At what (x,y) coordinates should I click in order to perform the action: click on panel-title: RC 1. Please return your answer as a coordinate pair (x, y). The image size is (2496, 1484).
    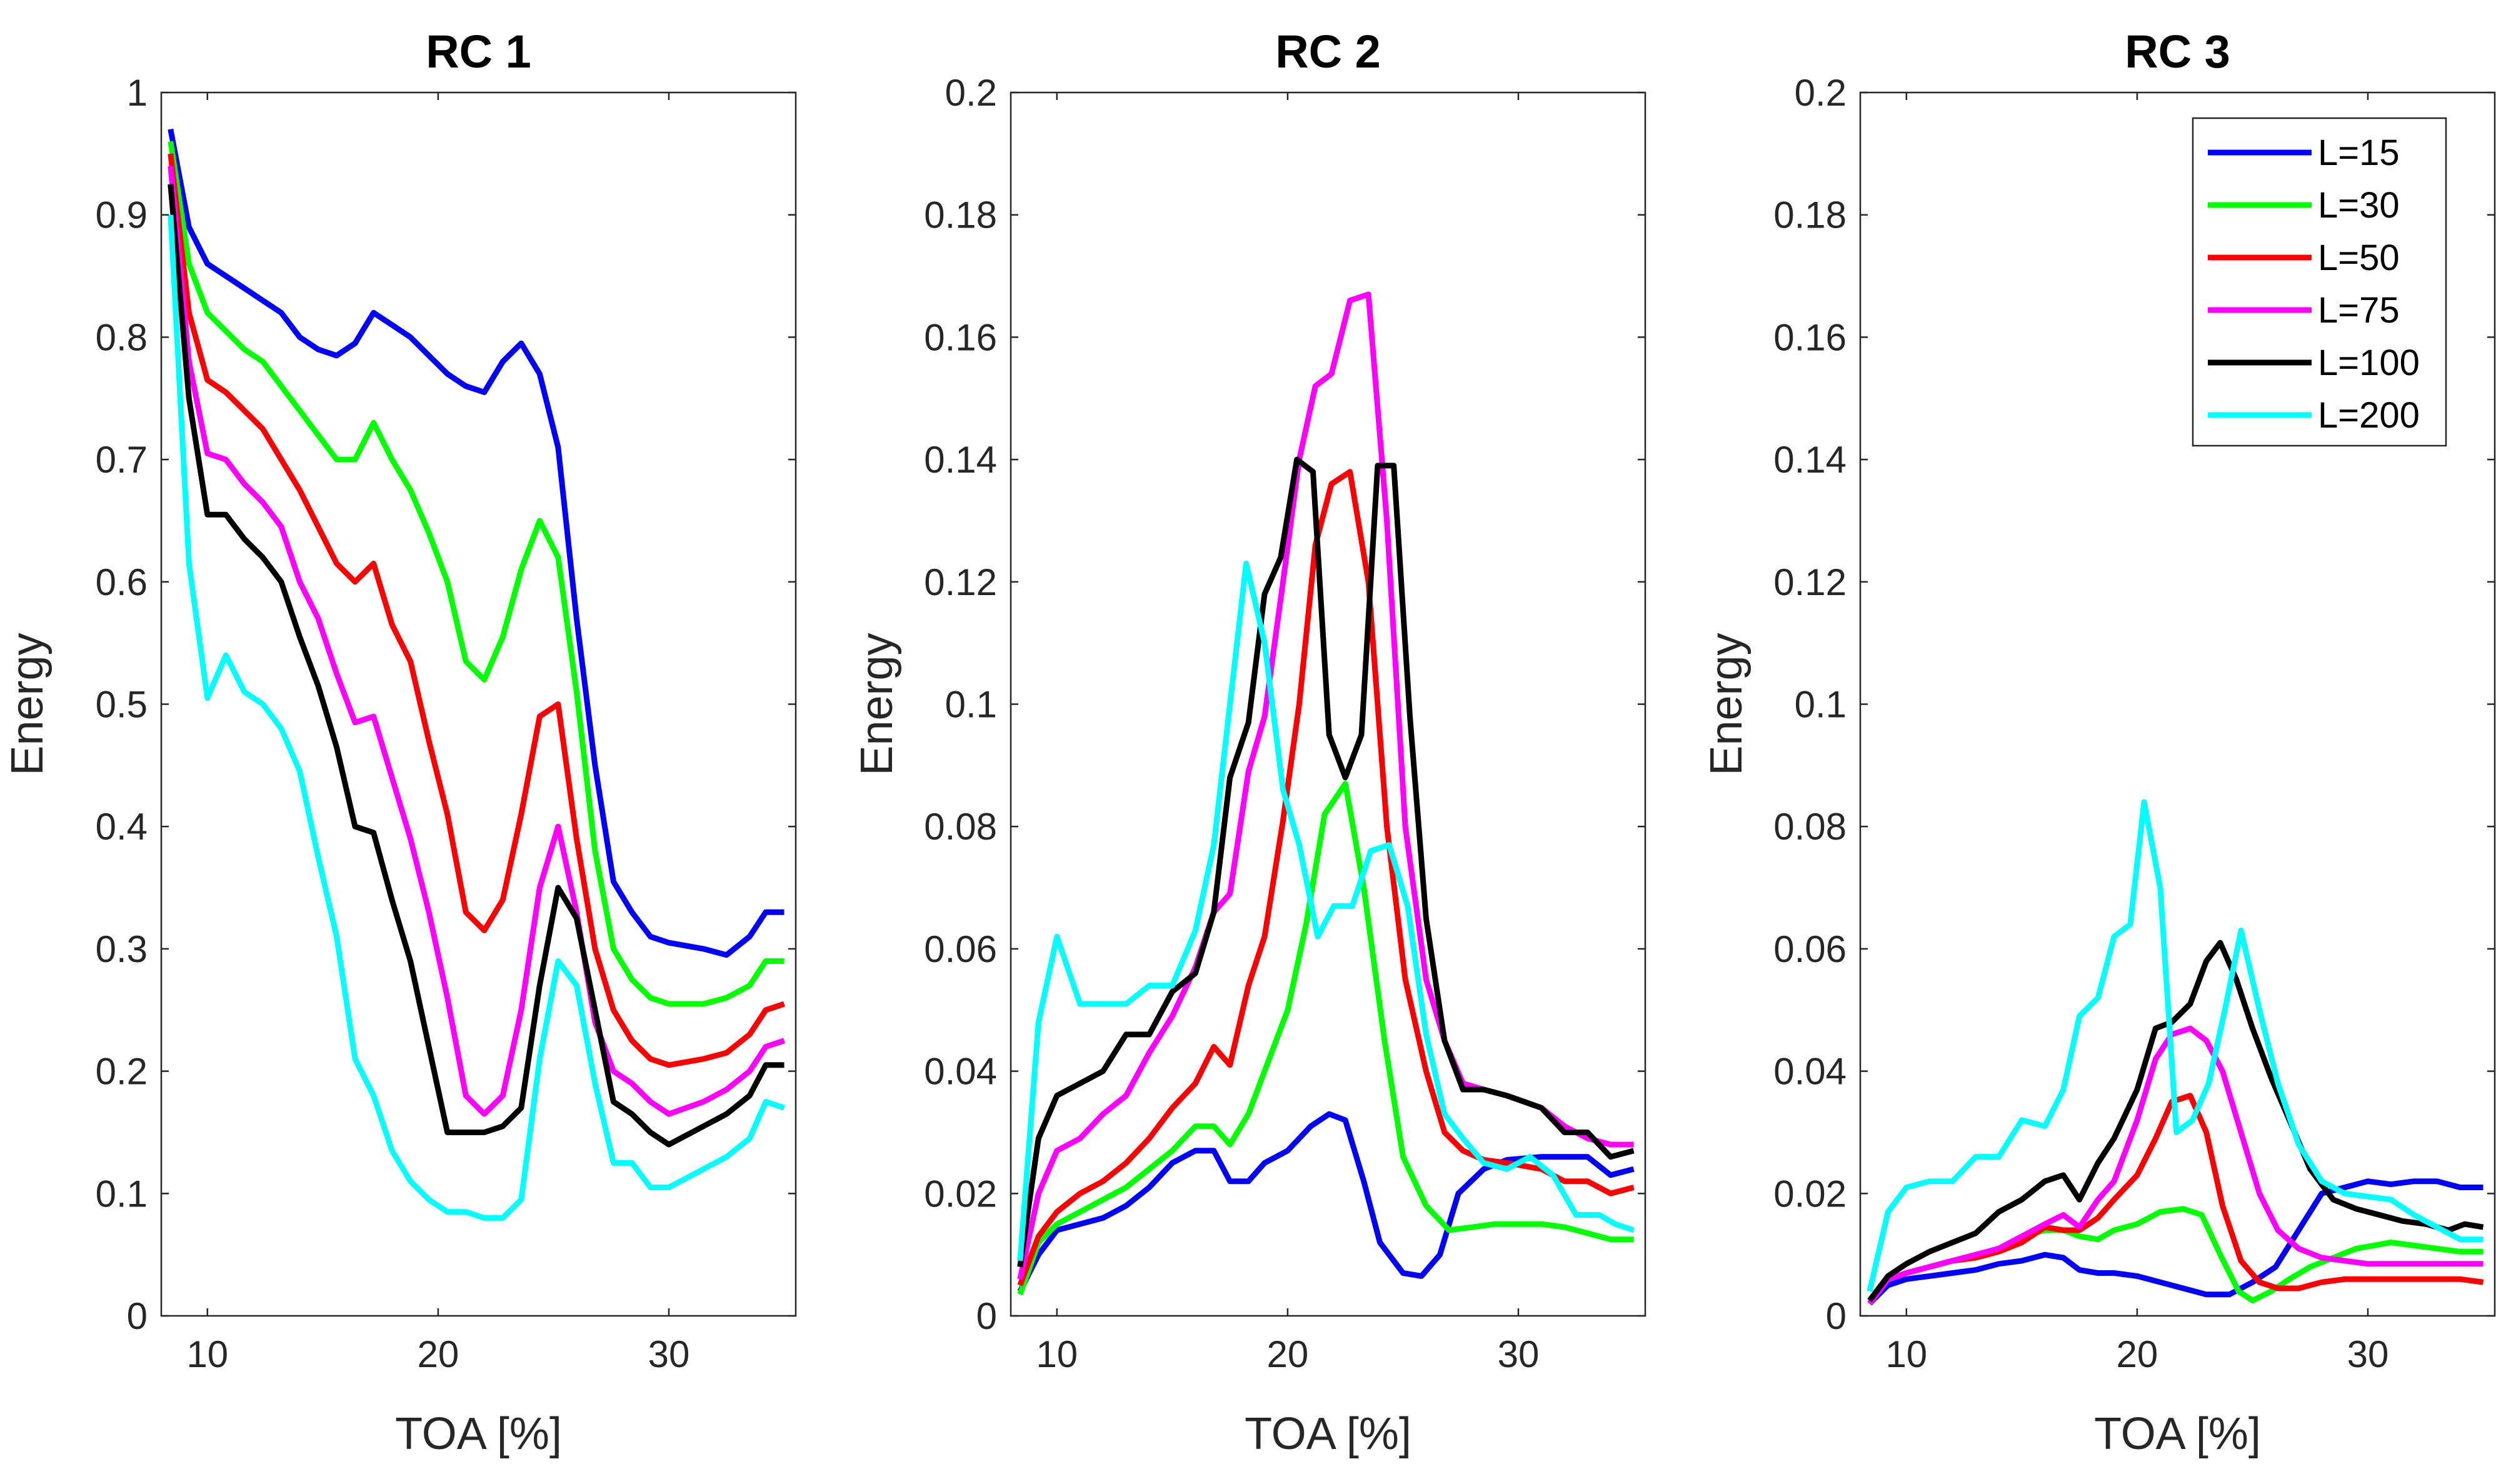
    Looking at the image, I should click on (479, 52).